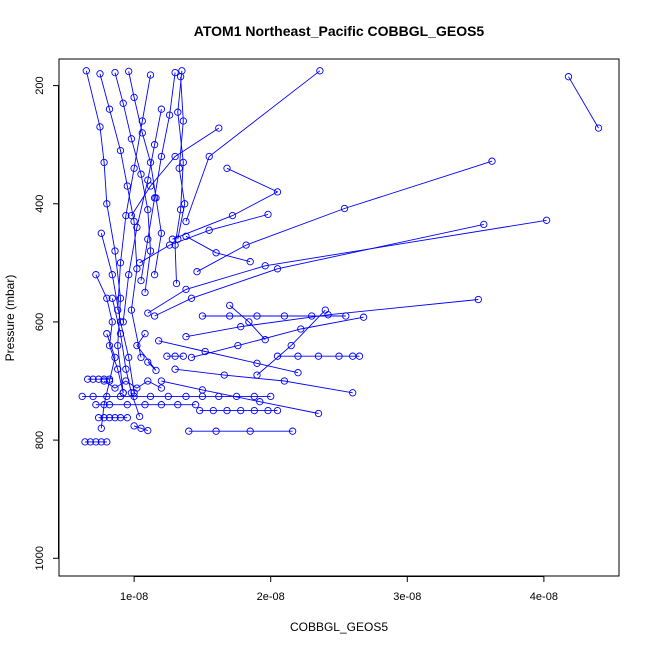 This screenshot has height=650, width=650. What do you see at coordinates (40, 440) in the screenshot?
I see `y-tick-label: 800` at bounding box center [40, 440].